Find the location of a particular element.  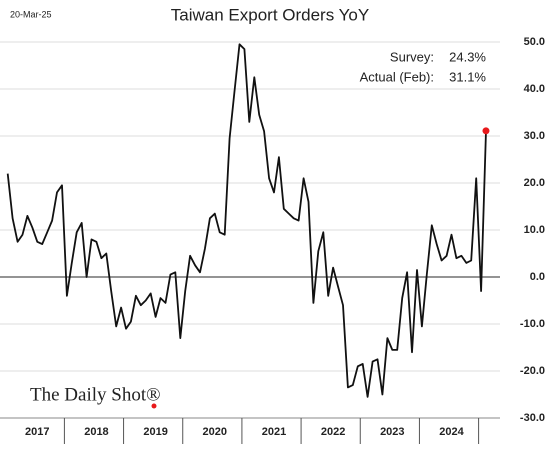

annotation-value: 31.1% is located at coordinates (467, 76).